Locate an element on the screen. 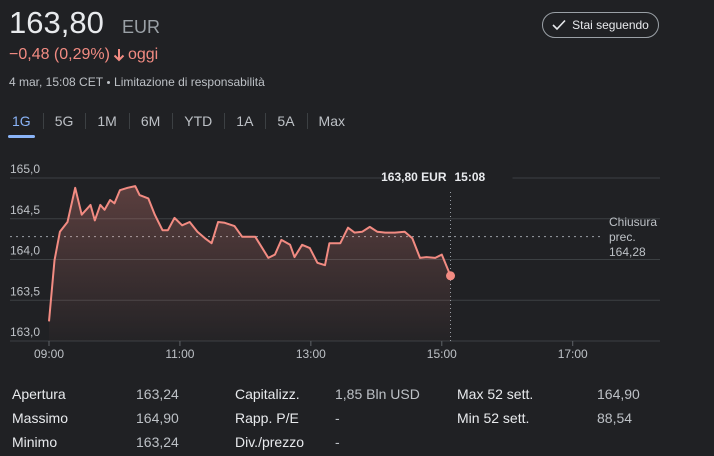 This screenshot has height=456, width=714. y-tick-label: 163,0 is located at coordinates (25, 332).